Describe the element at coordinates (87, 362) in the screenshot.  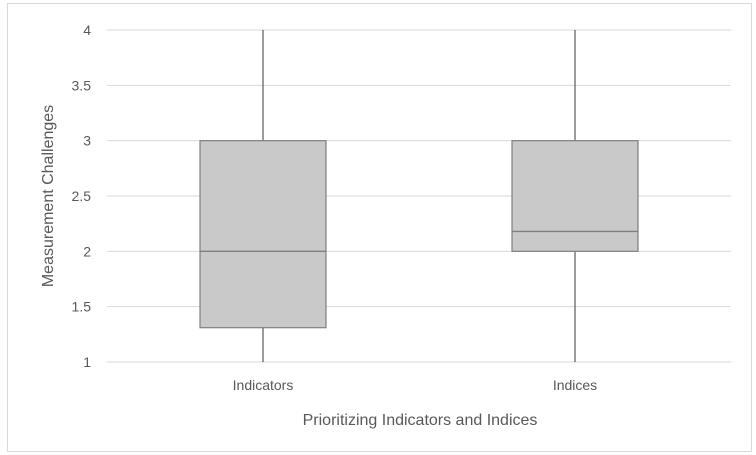
I see `y-tick-label-0: 1` at that location.